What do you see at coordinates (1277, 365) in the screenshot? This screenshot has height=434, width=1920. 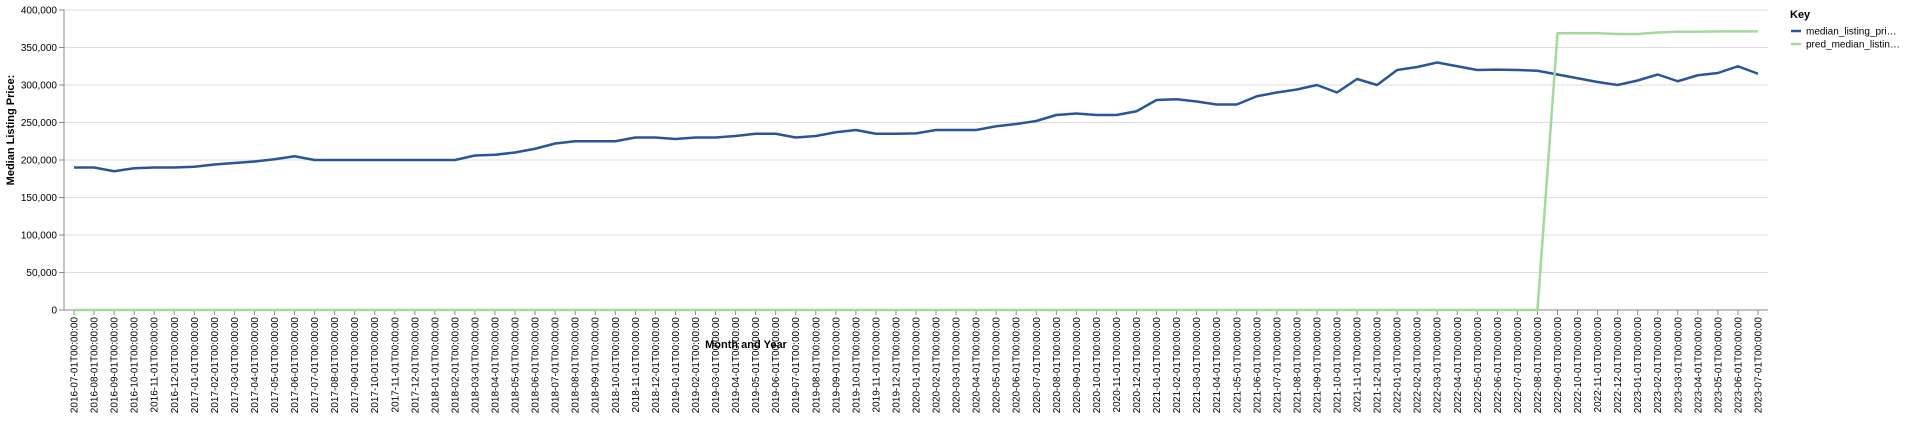 I see `x-tick-label: 2021-07-01T00:00:00` at bounding box center [1277, 365].